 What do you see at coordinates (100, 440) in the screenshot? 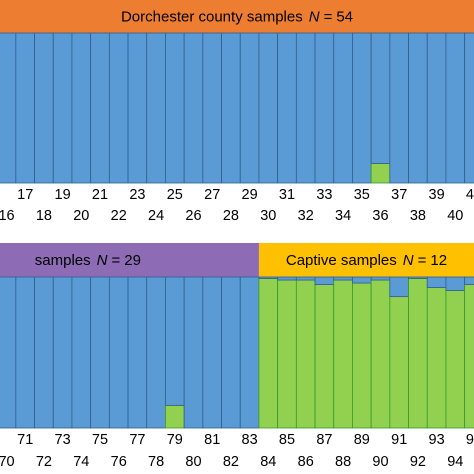
I see `x-tick-label: 75` at bounding box center [100, 440].